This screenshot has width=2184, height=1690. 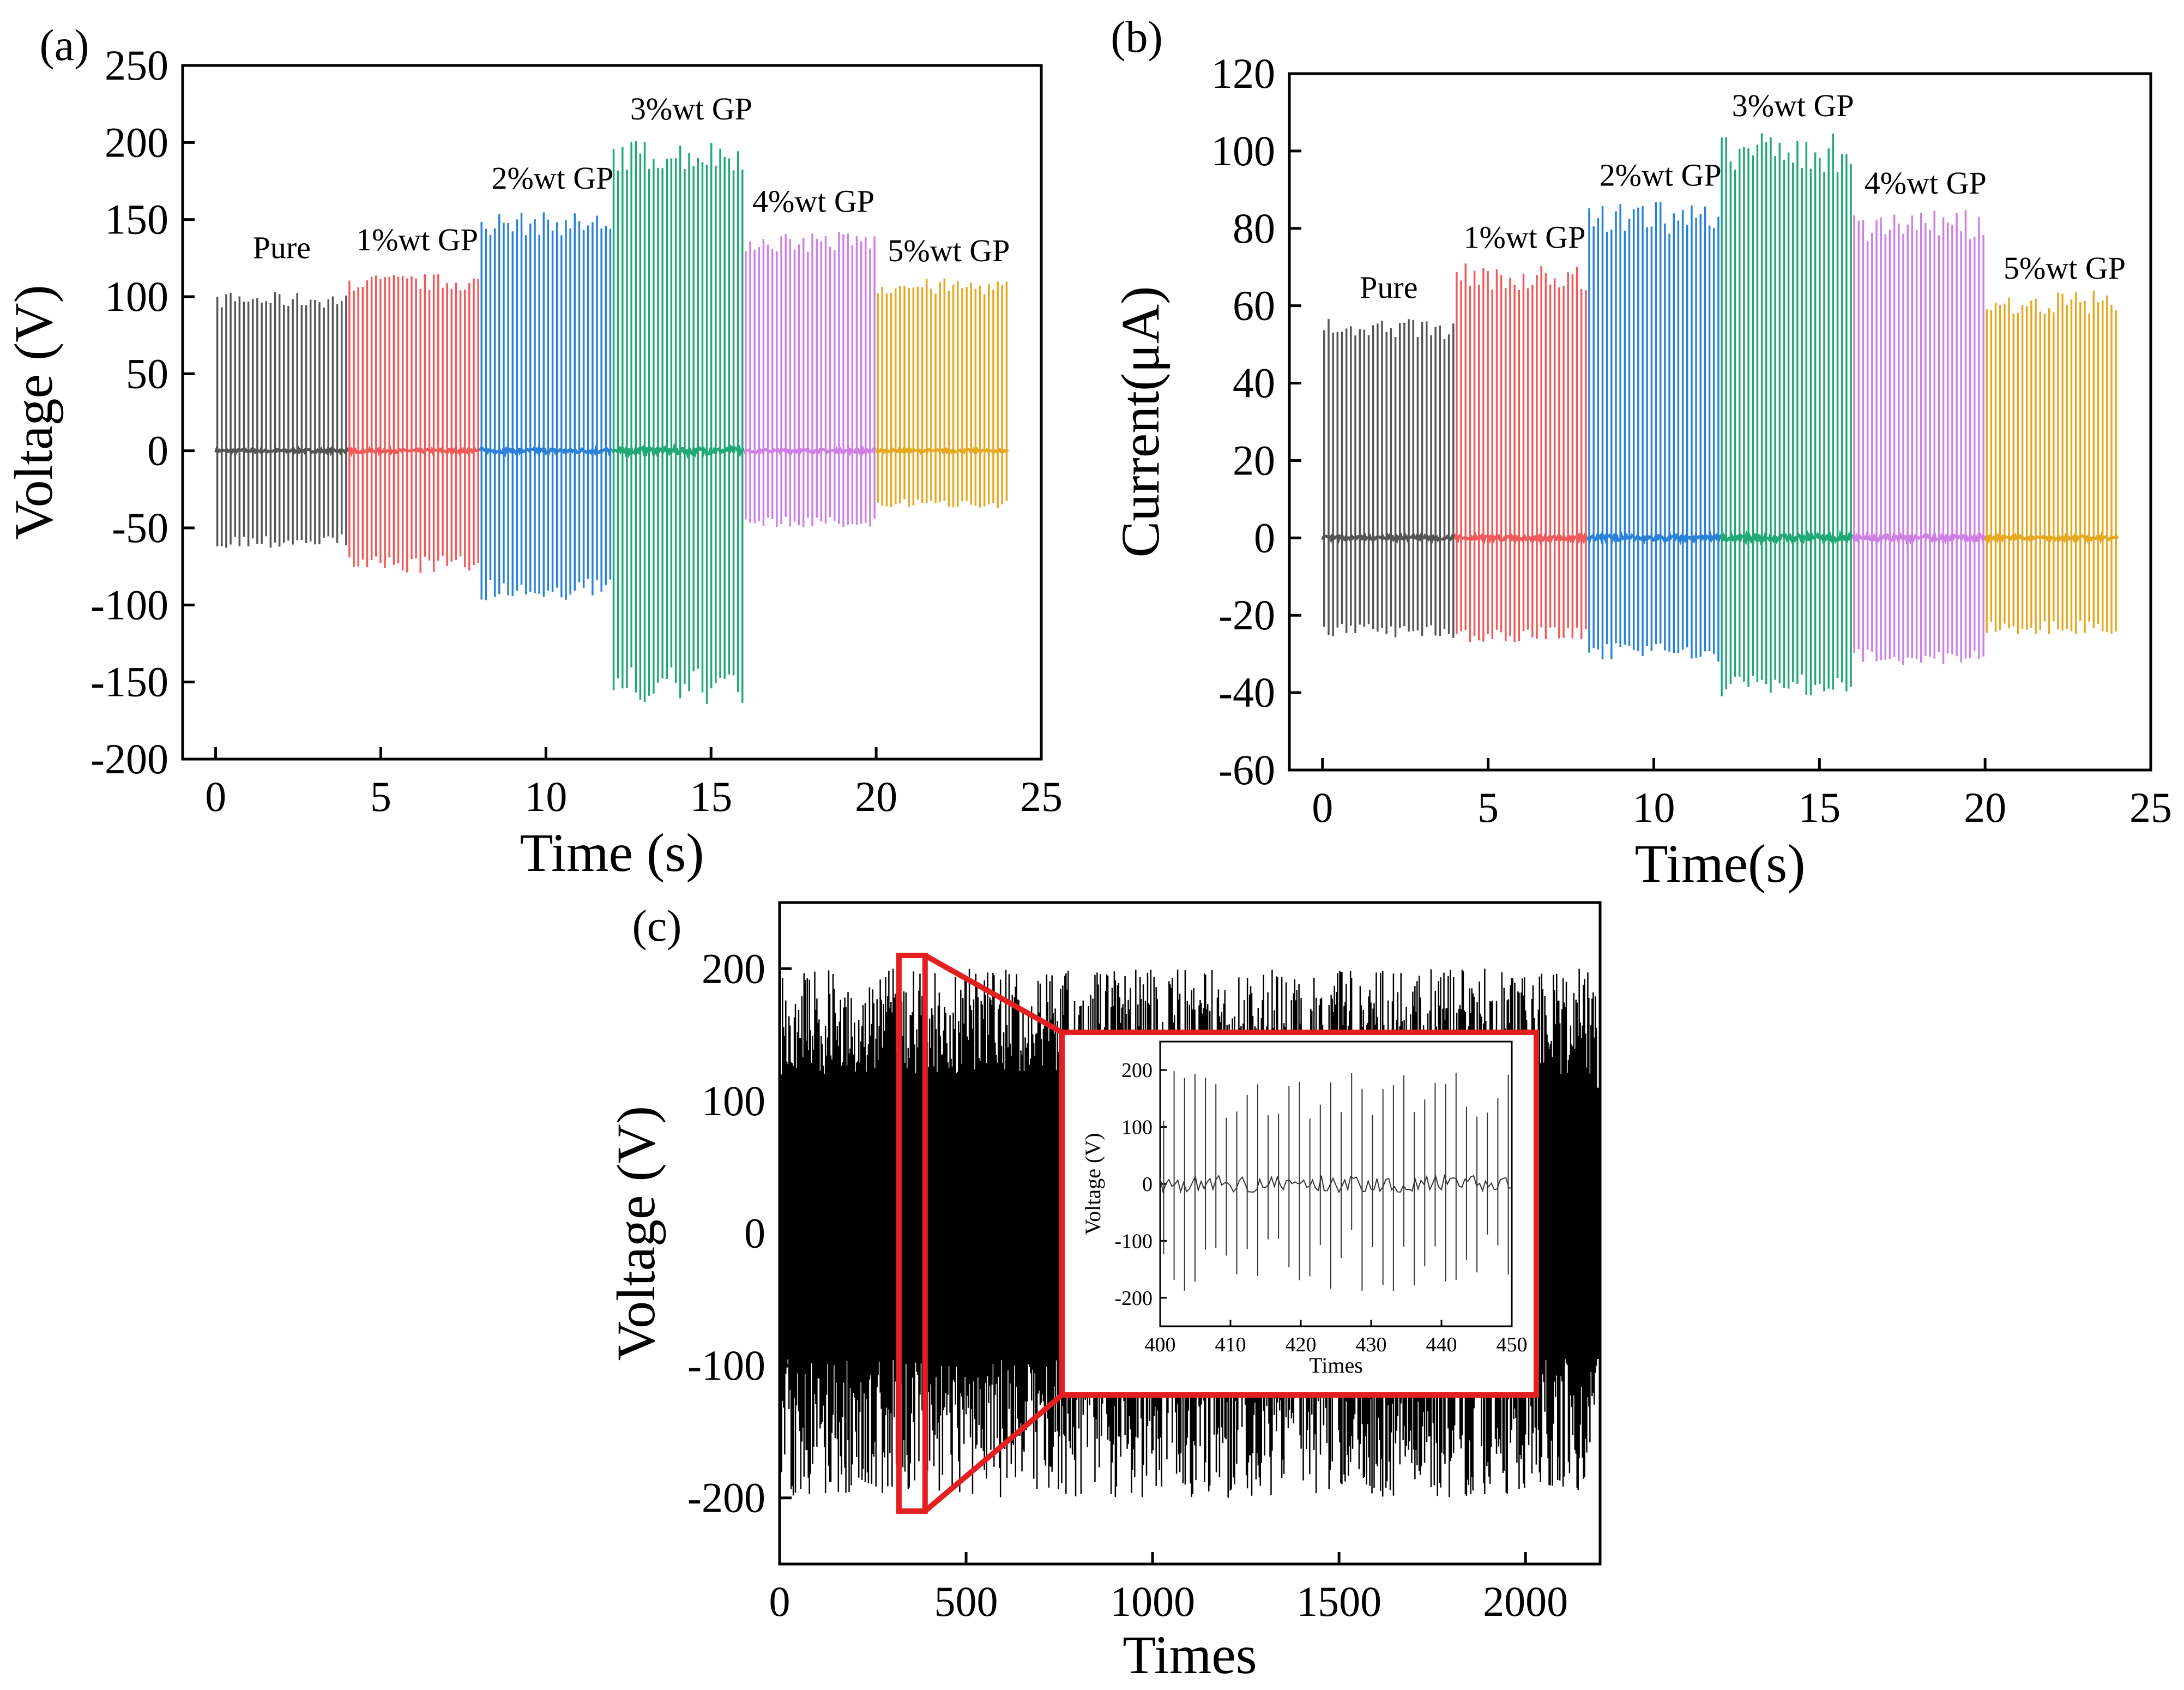 I want to click on y-tick-label: 120, so click(x=1243, y=73).